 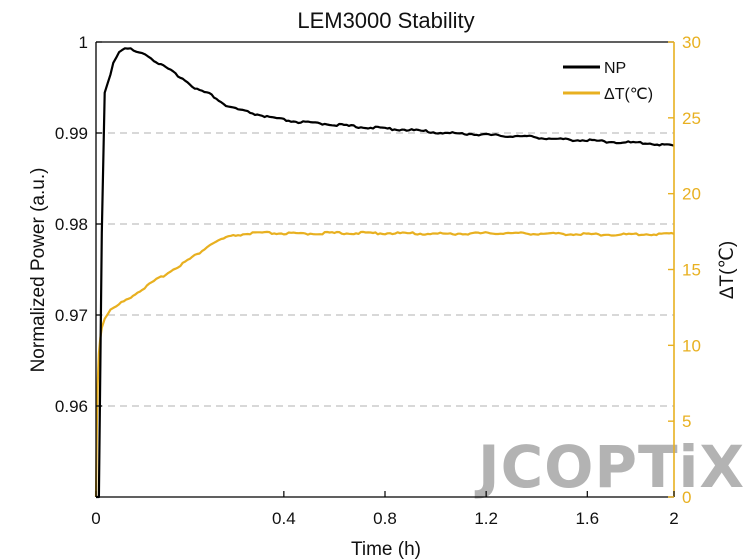 I want to click on watermark-text: JCOPTiX, so click(x=609, y=467).